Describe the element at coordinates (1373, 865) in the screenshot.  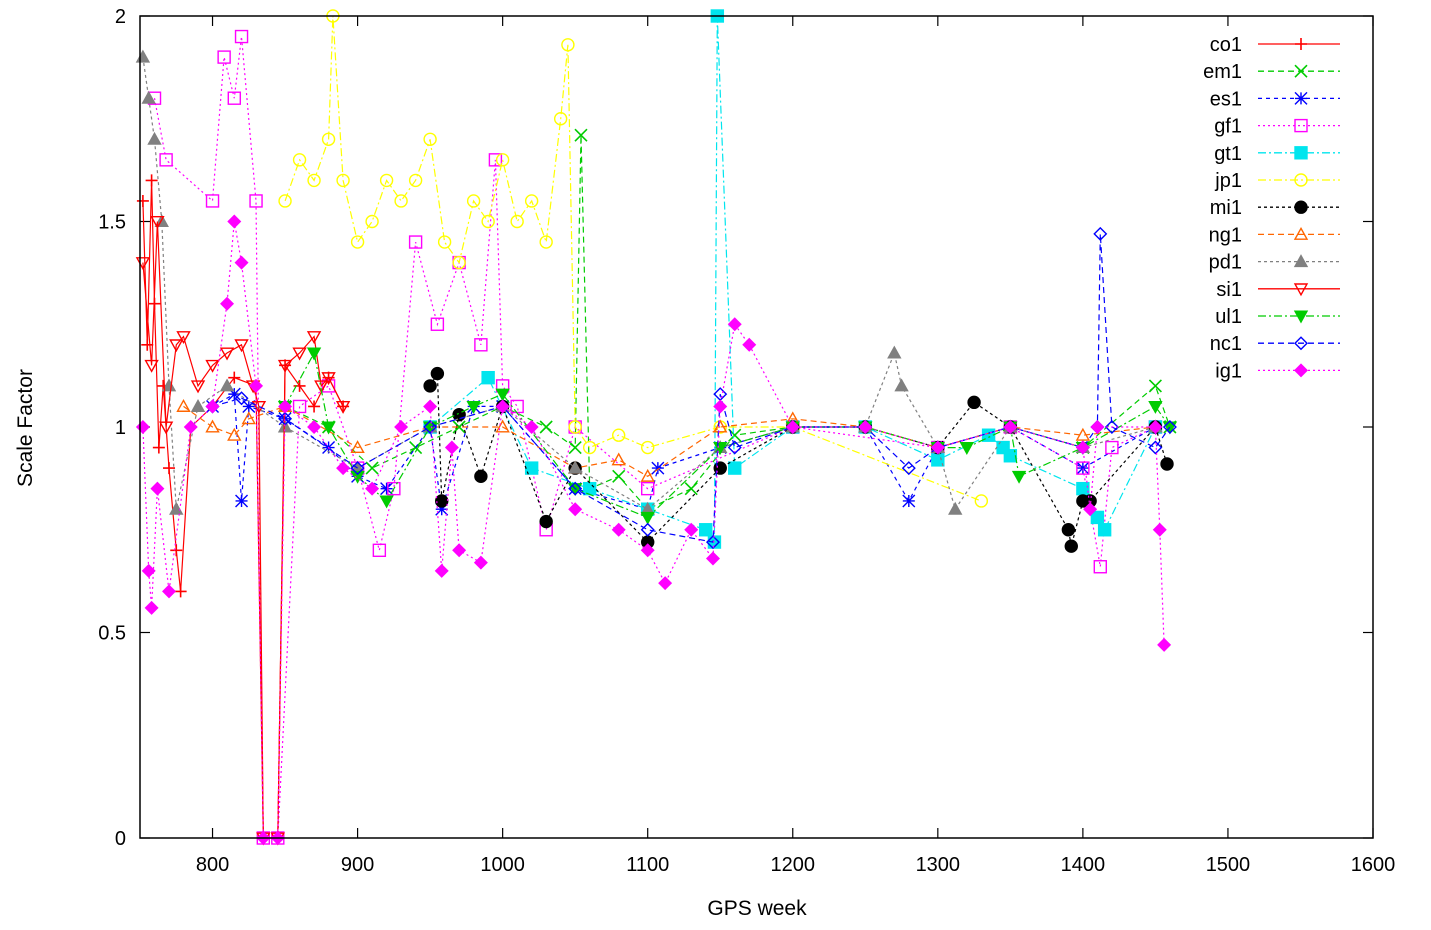
I see `x-tick-label: 1600` at that location.